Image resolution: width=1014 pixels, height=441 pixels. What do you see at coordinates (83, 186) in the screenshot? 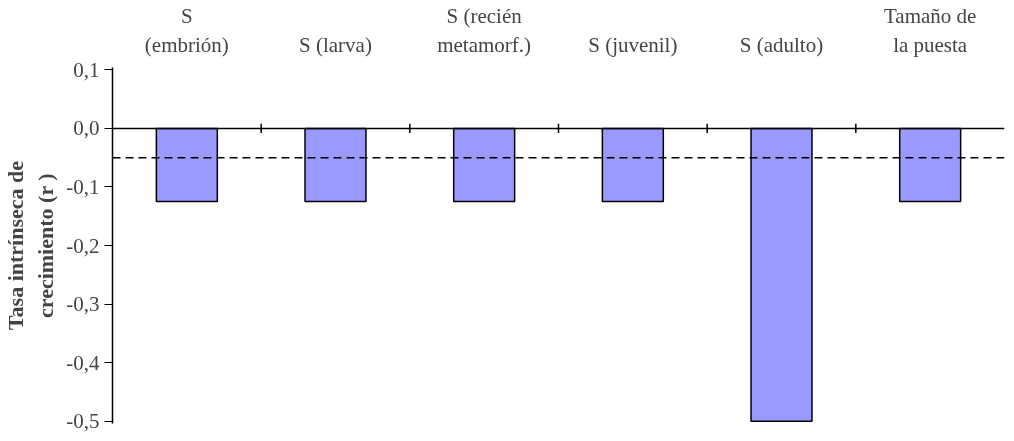
I see `y-tick-label: -0,1` at bounding box center [83, 186].